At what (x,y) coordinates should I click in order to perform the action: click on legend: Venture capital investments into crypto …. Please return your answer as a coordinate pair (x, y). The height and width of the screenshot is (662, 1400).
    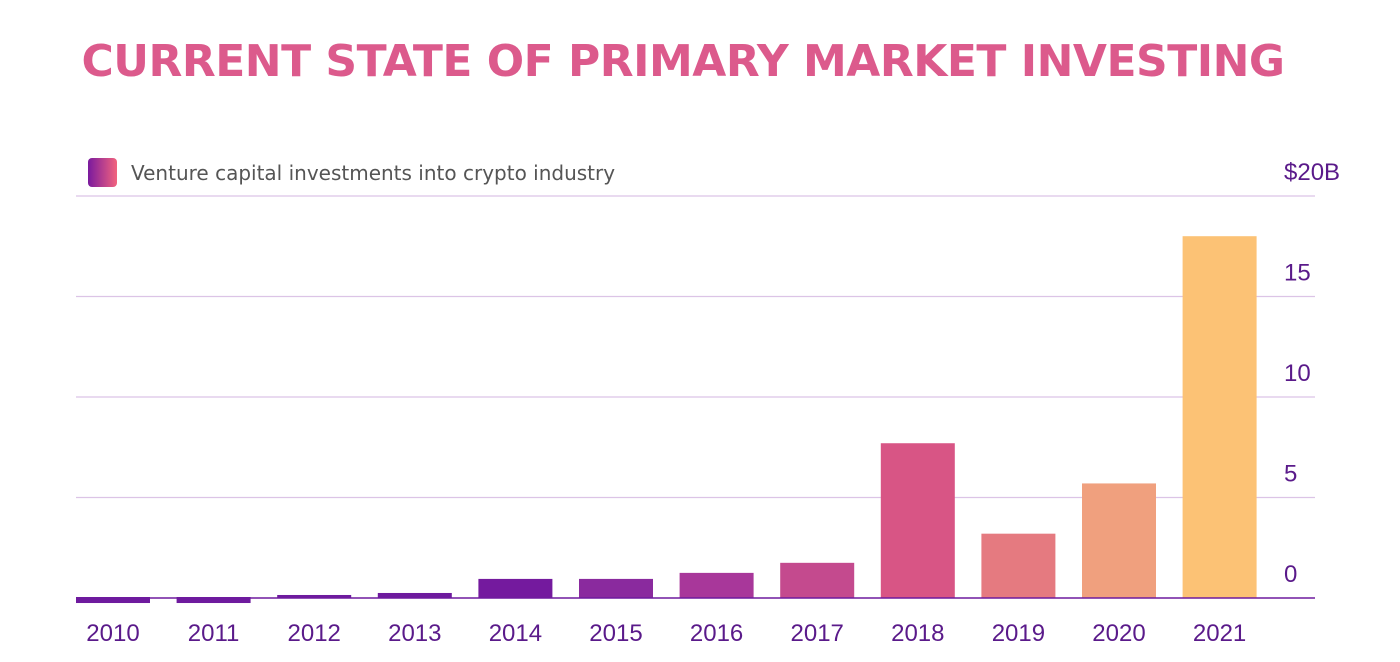
    Looking at the image, I should click on (351, 172).